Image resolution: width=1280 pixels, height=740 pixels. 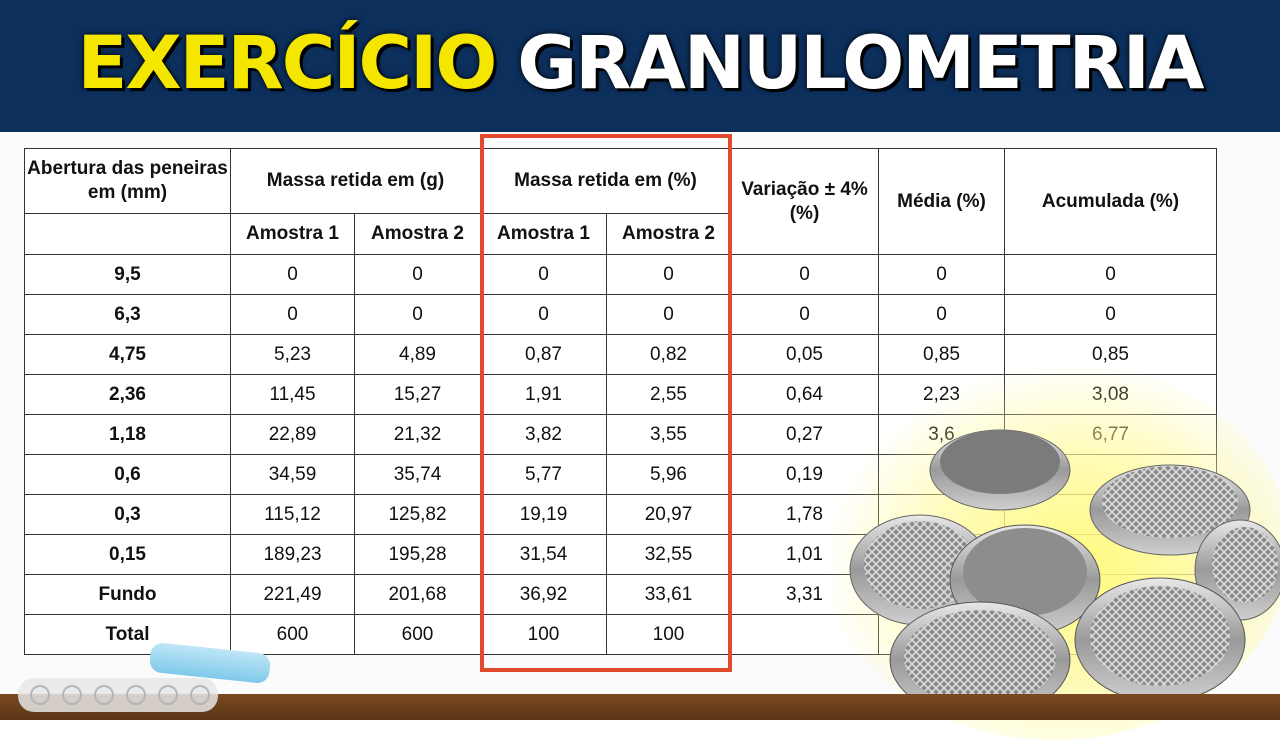 What do you see at coordinates (127, 274) in the screenshot?
I see `cell-abertura: 9,5` at bounding box center [127, 274].